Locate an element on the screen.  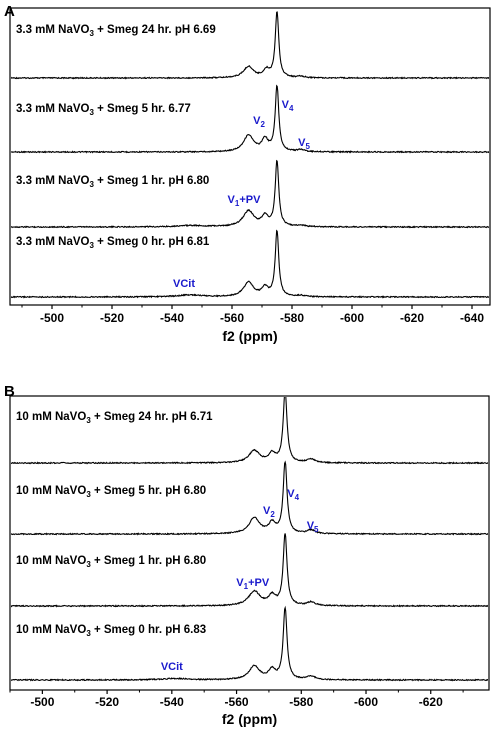
trace-label-rest: + Smeg 5 hr. 6.77 is located at coordinates (142, 109).